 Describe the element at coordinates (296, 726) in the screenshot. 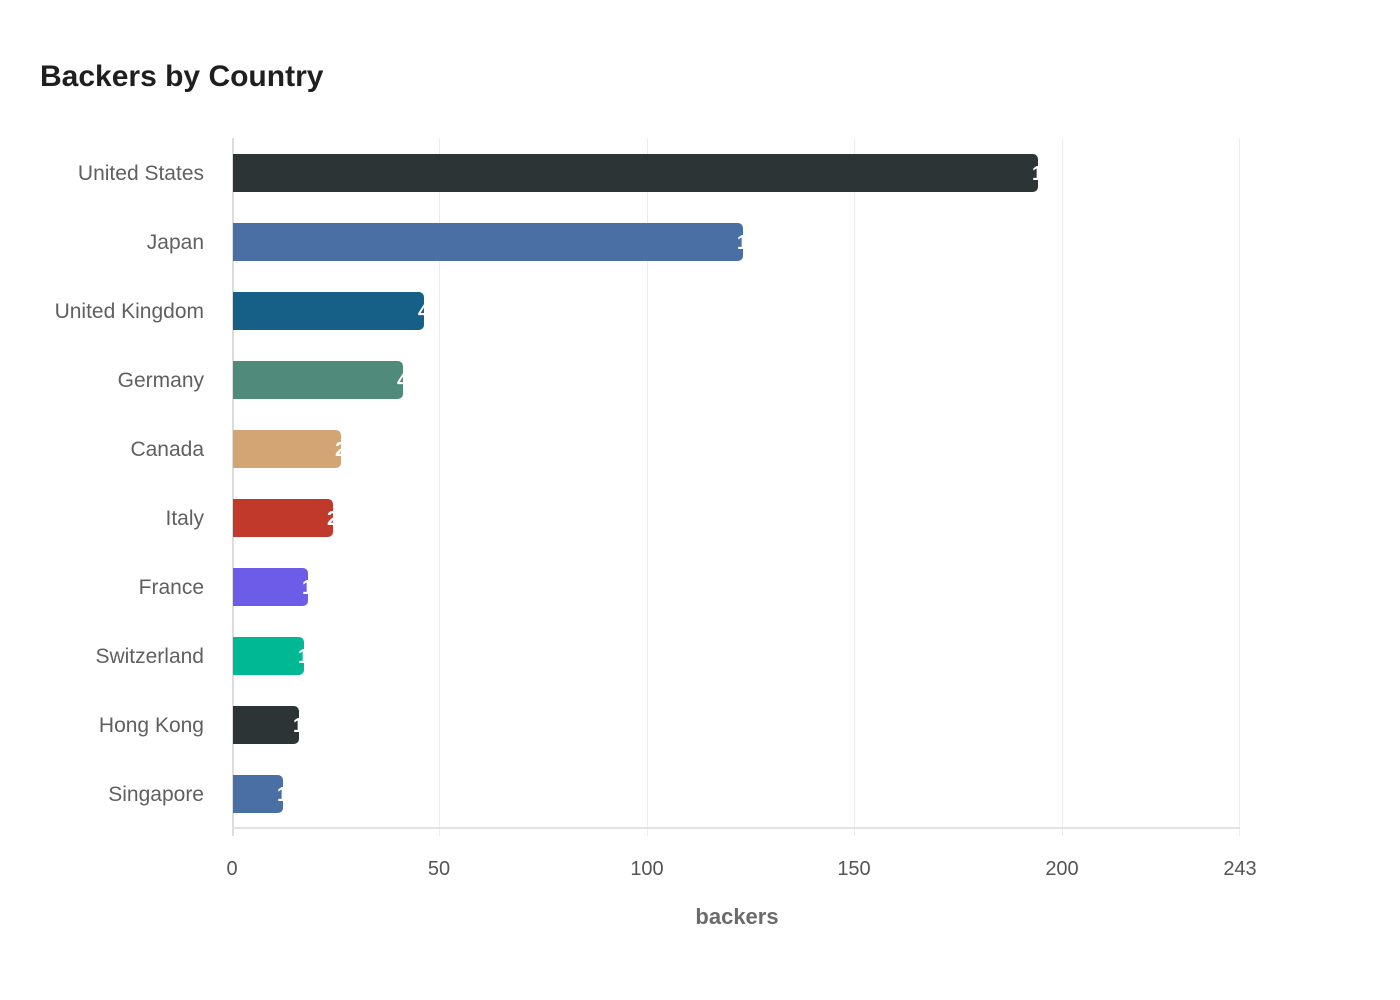

I see `bar-value-label: 16` at that location.